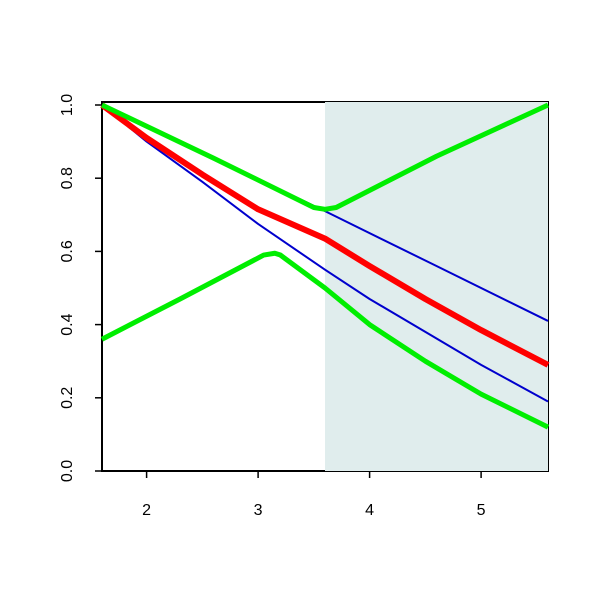 Image resolution: width=600 pixels, height=600 pixels. I want to click on x-tick-label: 4, so click(369, 510).